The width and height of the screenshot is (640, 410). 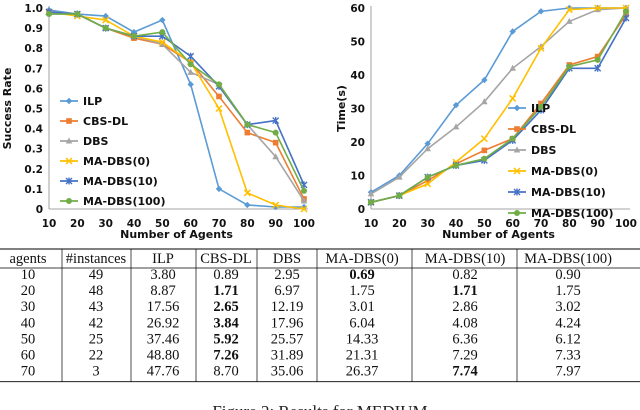 What do you see at coordinates (105, 224) in the screenshot?
I see `x-tick-label: 30` at bounding box center [105, 224].